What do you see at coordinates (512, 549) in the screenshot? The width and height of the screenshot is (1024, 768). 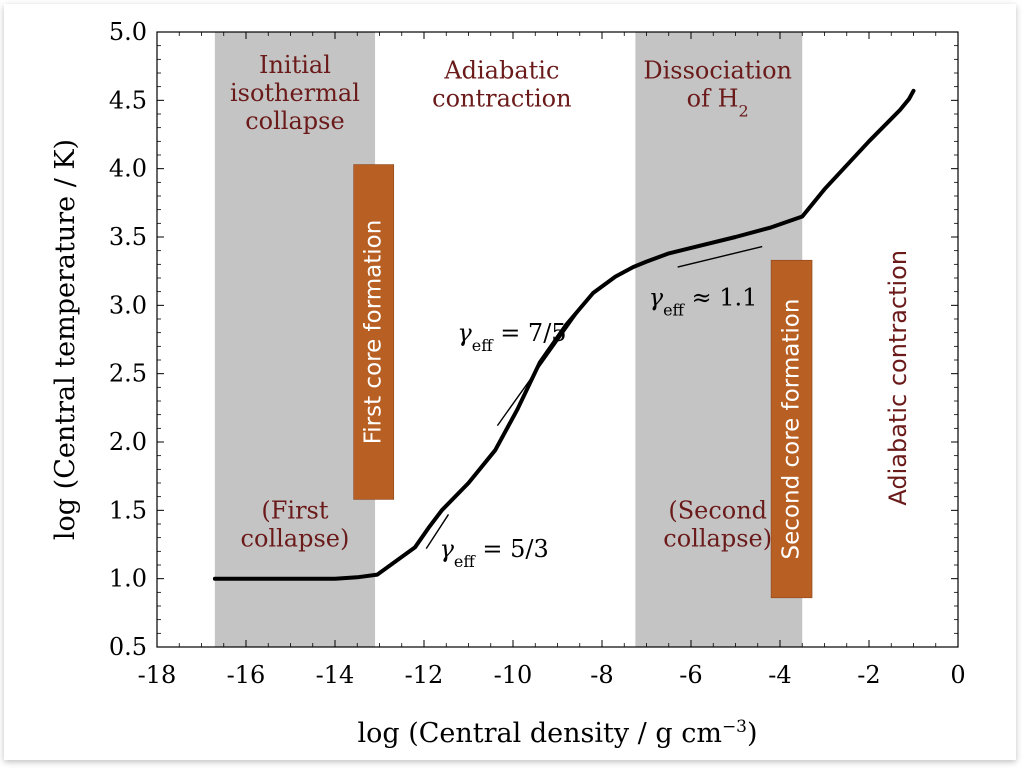 I see `gamma-value: = 5/3` at bounding box center [512, 549].